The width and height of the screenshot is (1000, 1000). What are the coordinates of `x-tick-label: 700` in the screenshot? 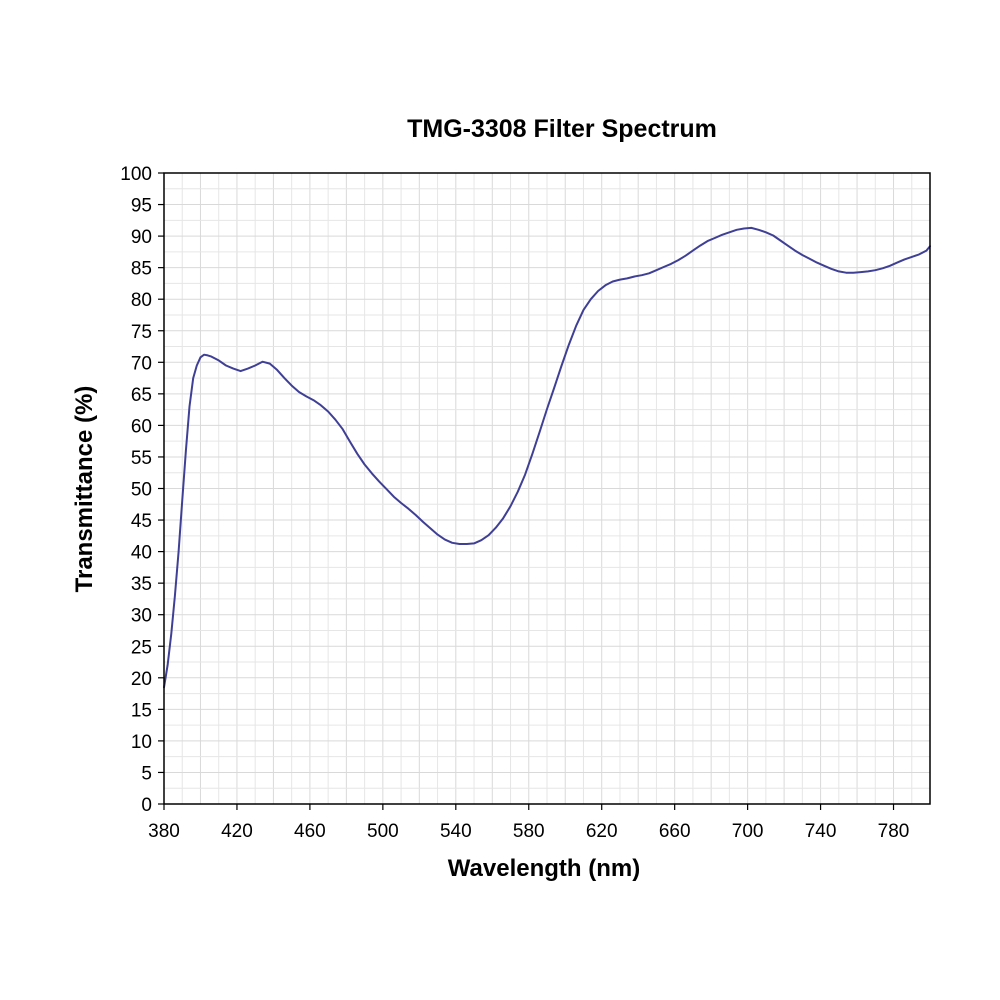 It's located at (748, 831).